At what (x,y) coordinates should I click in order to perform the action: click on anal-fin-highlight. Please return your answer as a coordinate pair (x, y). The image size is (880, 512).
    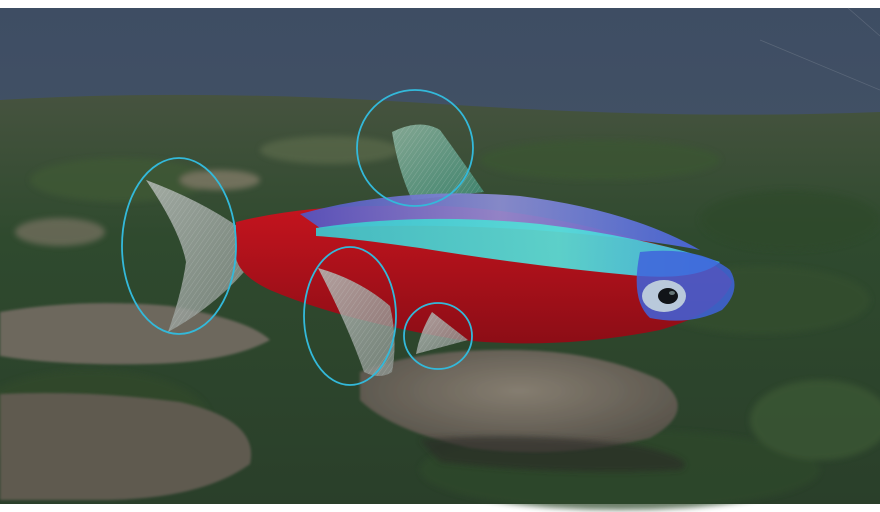
    Looking at the image, I should click on (350, 316).